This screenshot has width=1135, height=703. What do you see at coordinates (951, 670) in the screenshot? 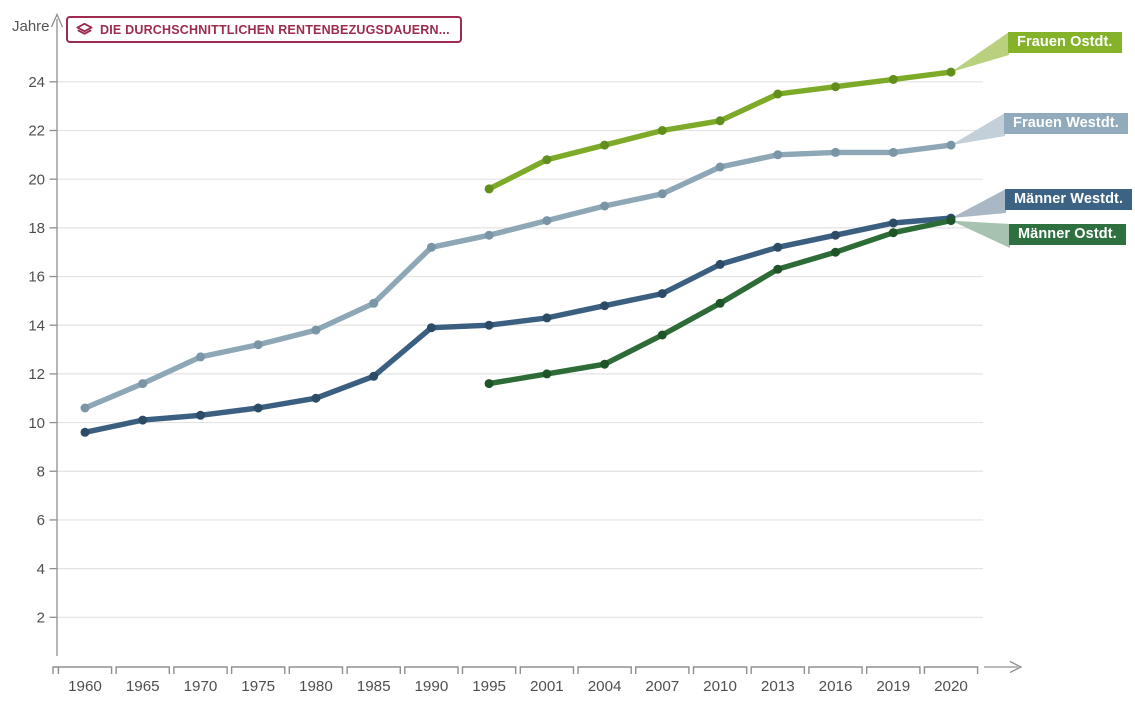
I see `x-bracket-2020` at bounding box center [951, 670].